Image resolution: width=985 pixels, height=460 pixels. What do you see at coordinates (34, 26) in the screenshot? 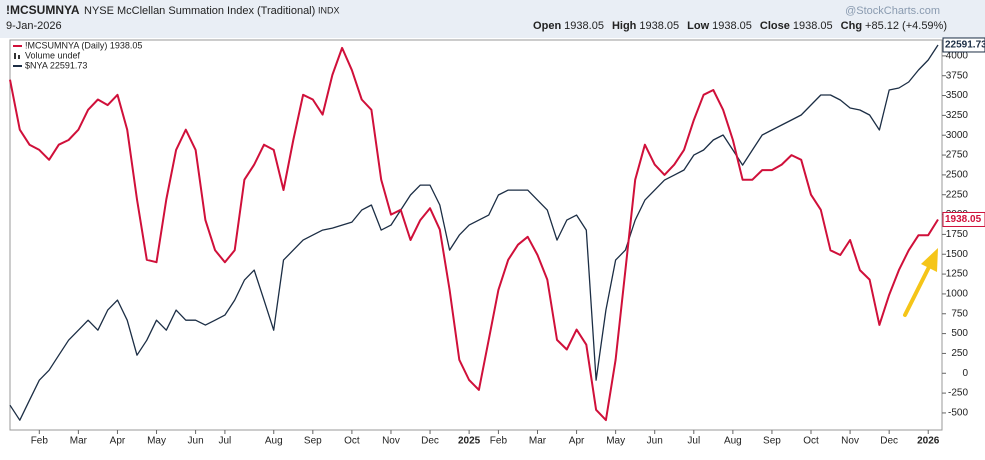
I see `date: 9-Jan-2026` at bounding box center [34, 26].